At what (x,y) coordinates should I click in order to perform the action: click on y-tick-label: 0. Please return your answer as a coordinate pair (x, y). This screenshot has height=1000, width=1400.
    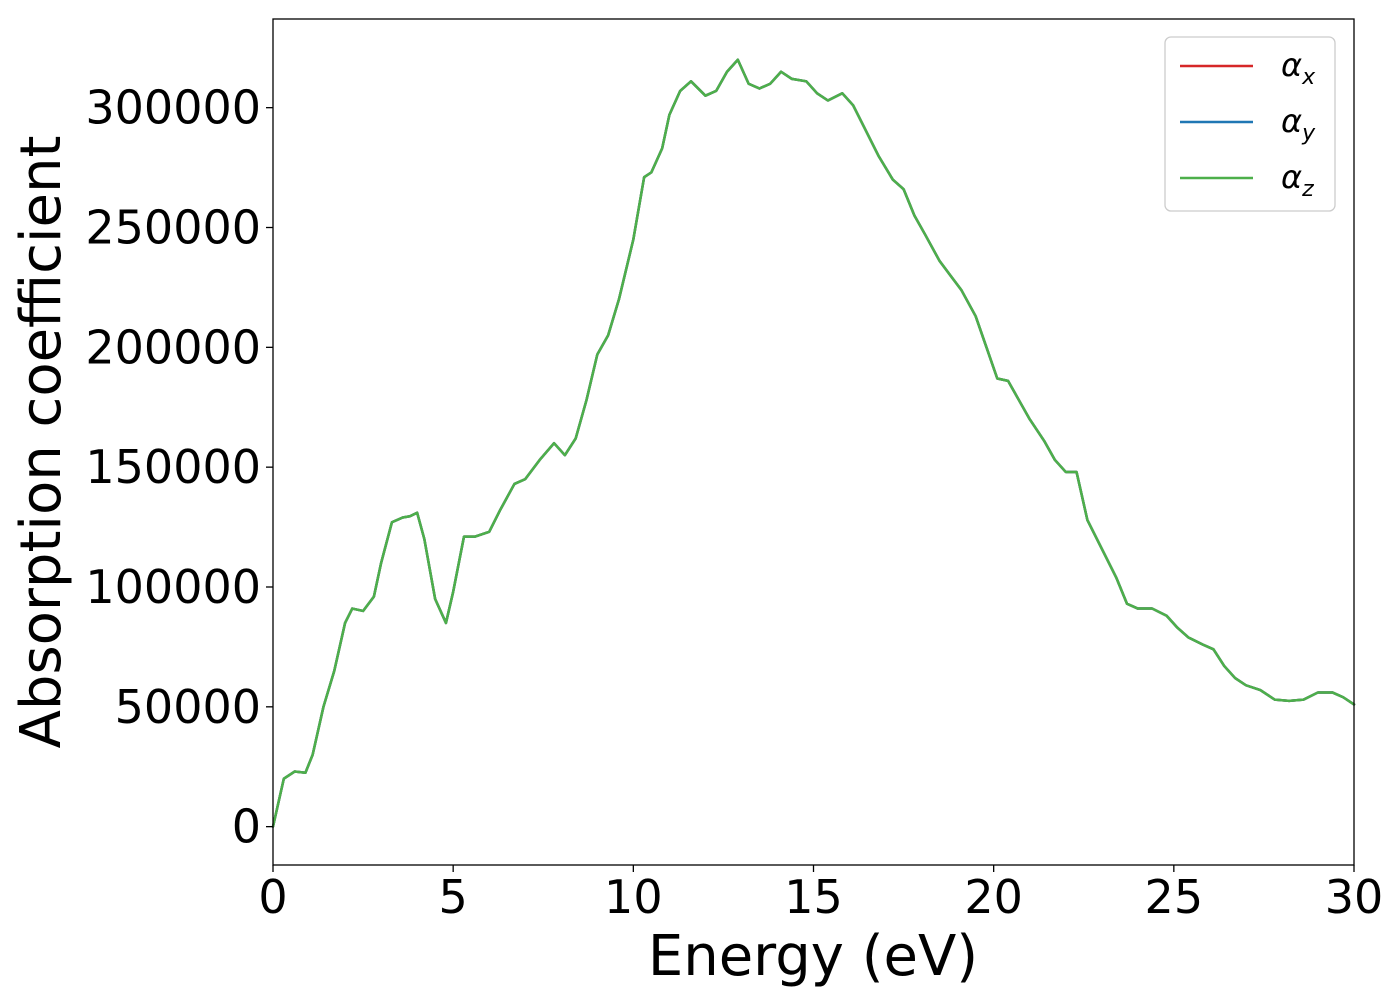
    Looking at the image, I should click on (246, 827).